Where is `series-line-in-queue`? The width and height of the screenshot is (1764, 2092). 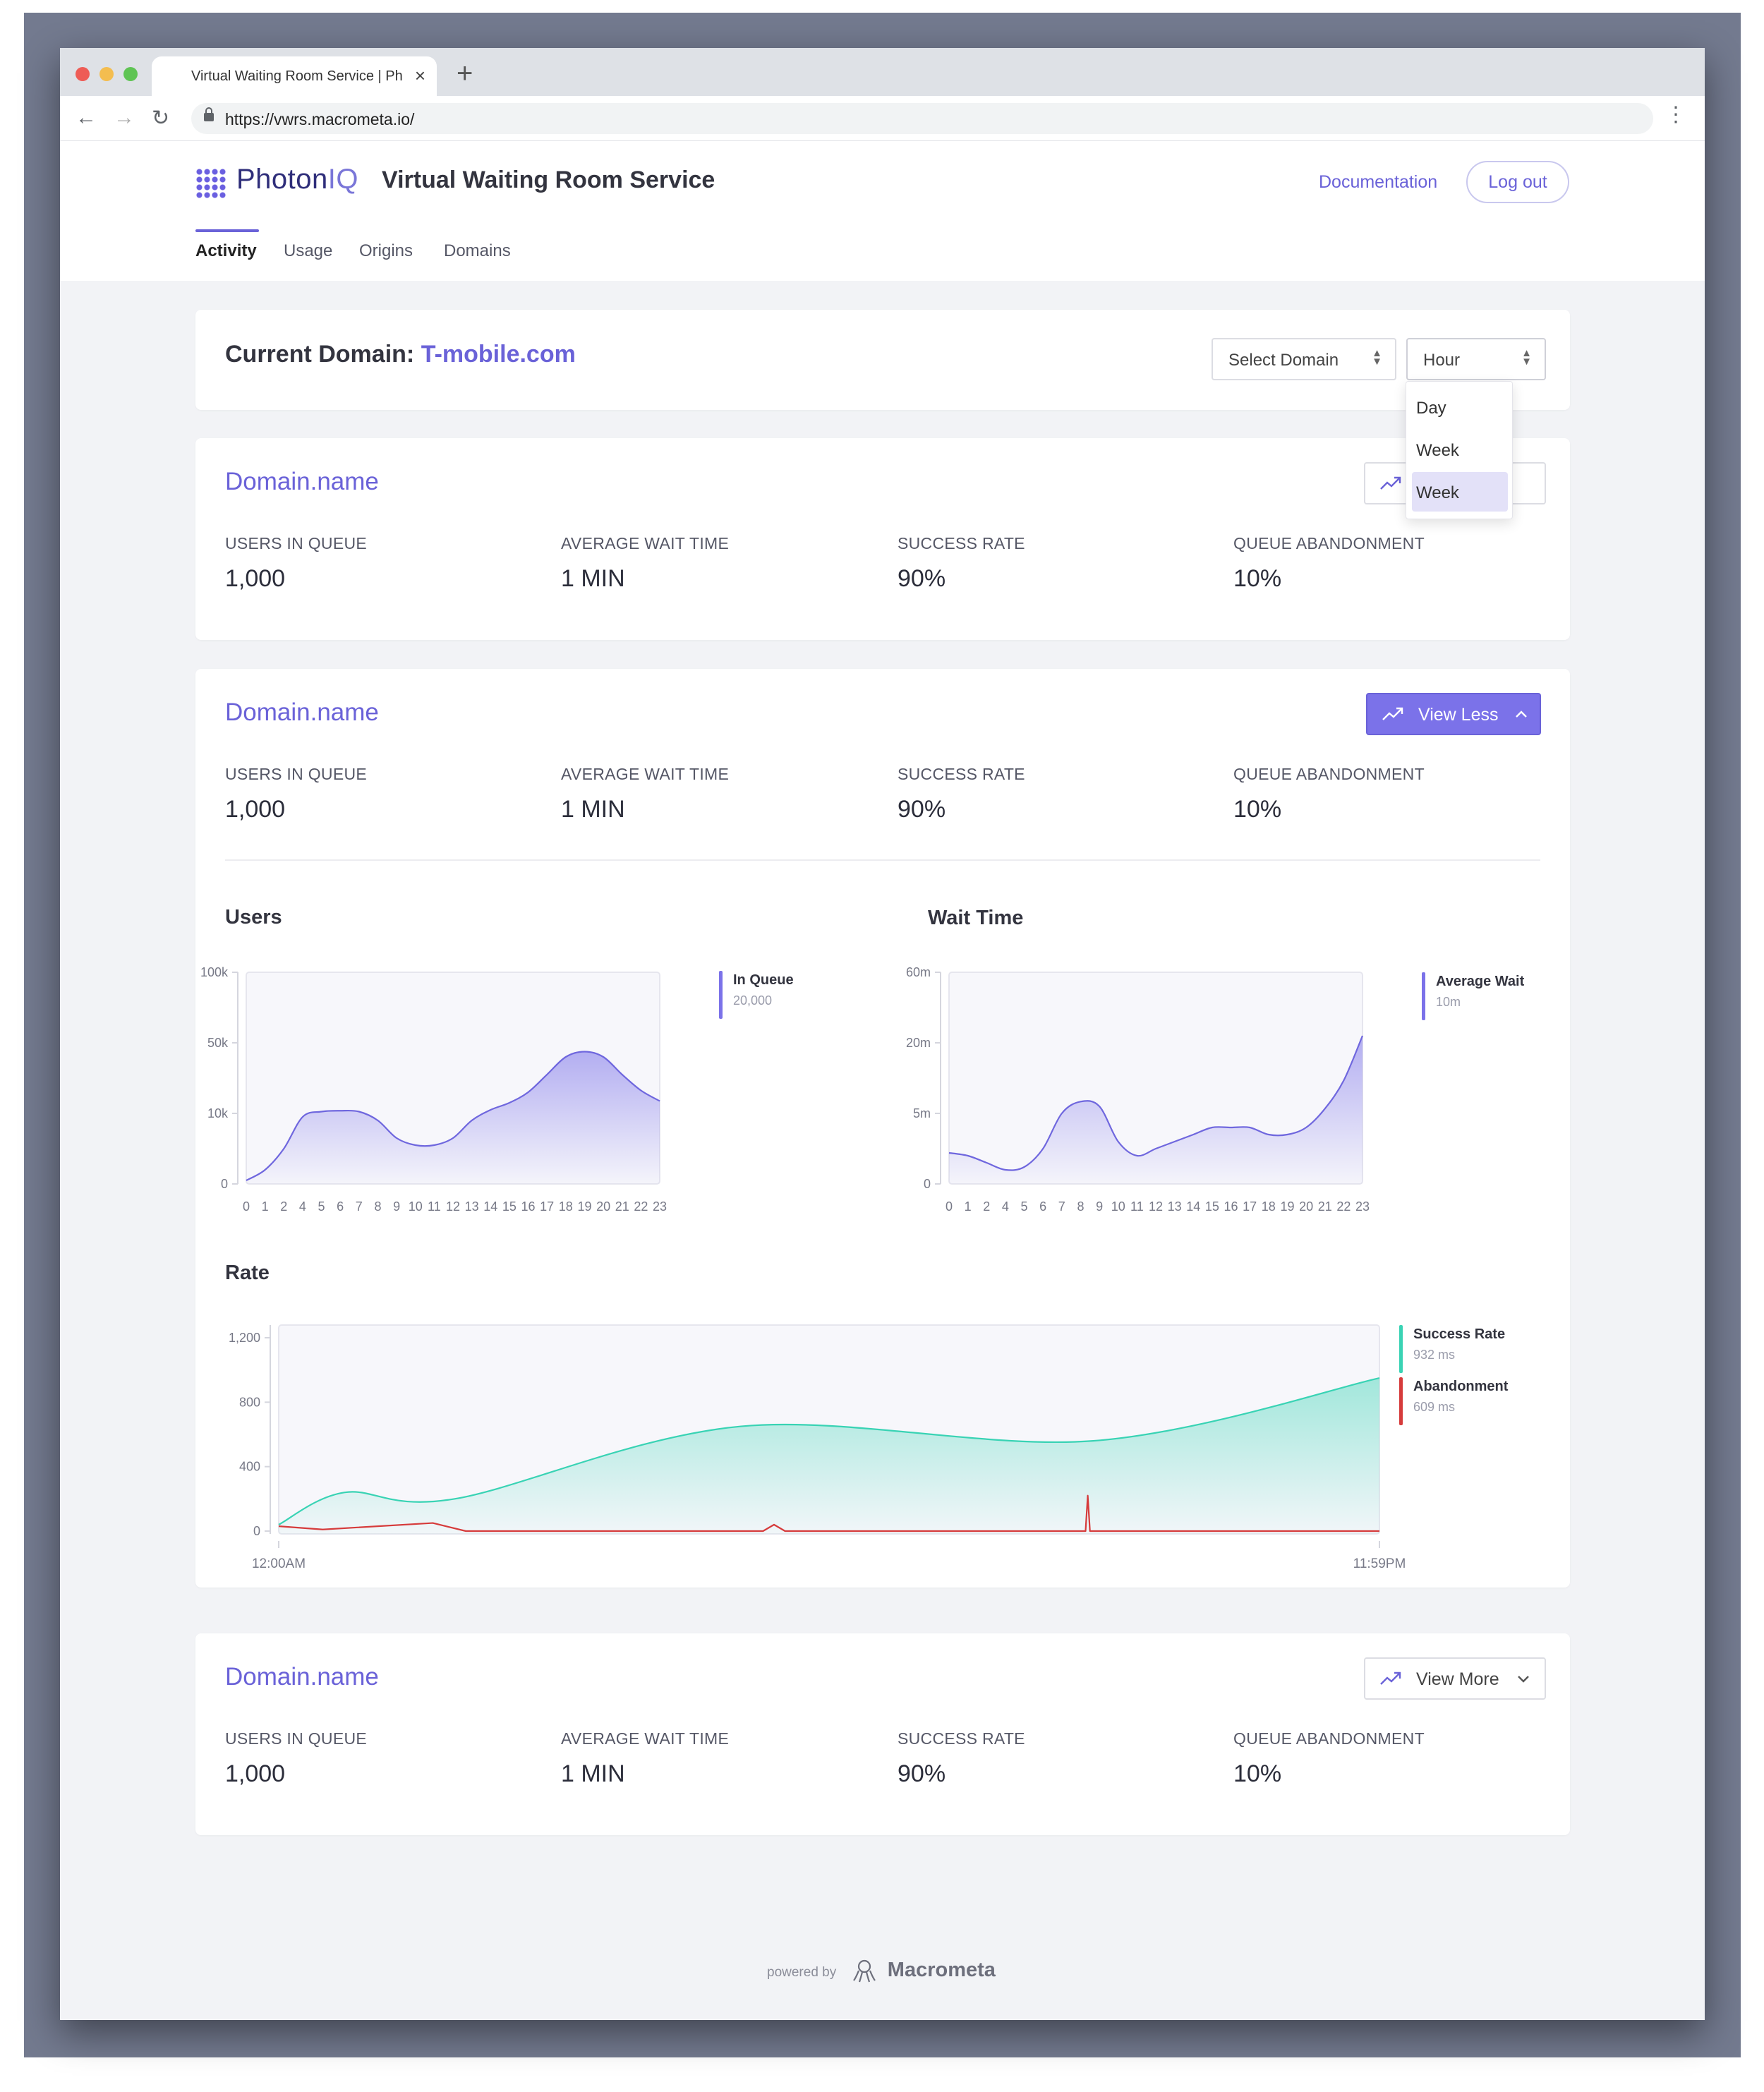 series-line-in-queue is located at coordinates (453, 1116).